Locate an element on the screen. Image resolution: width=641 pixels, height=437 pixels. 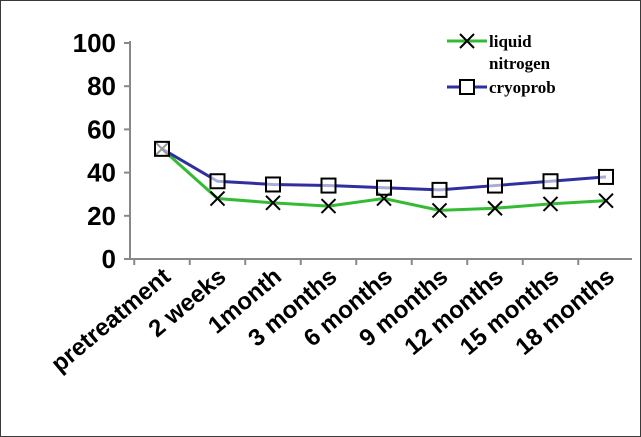
series-layer is located at coordinates (384, 179).